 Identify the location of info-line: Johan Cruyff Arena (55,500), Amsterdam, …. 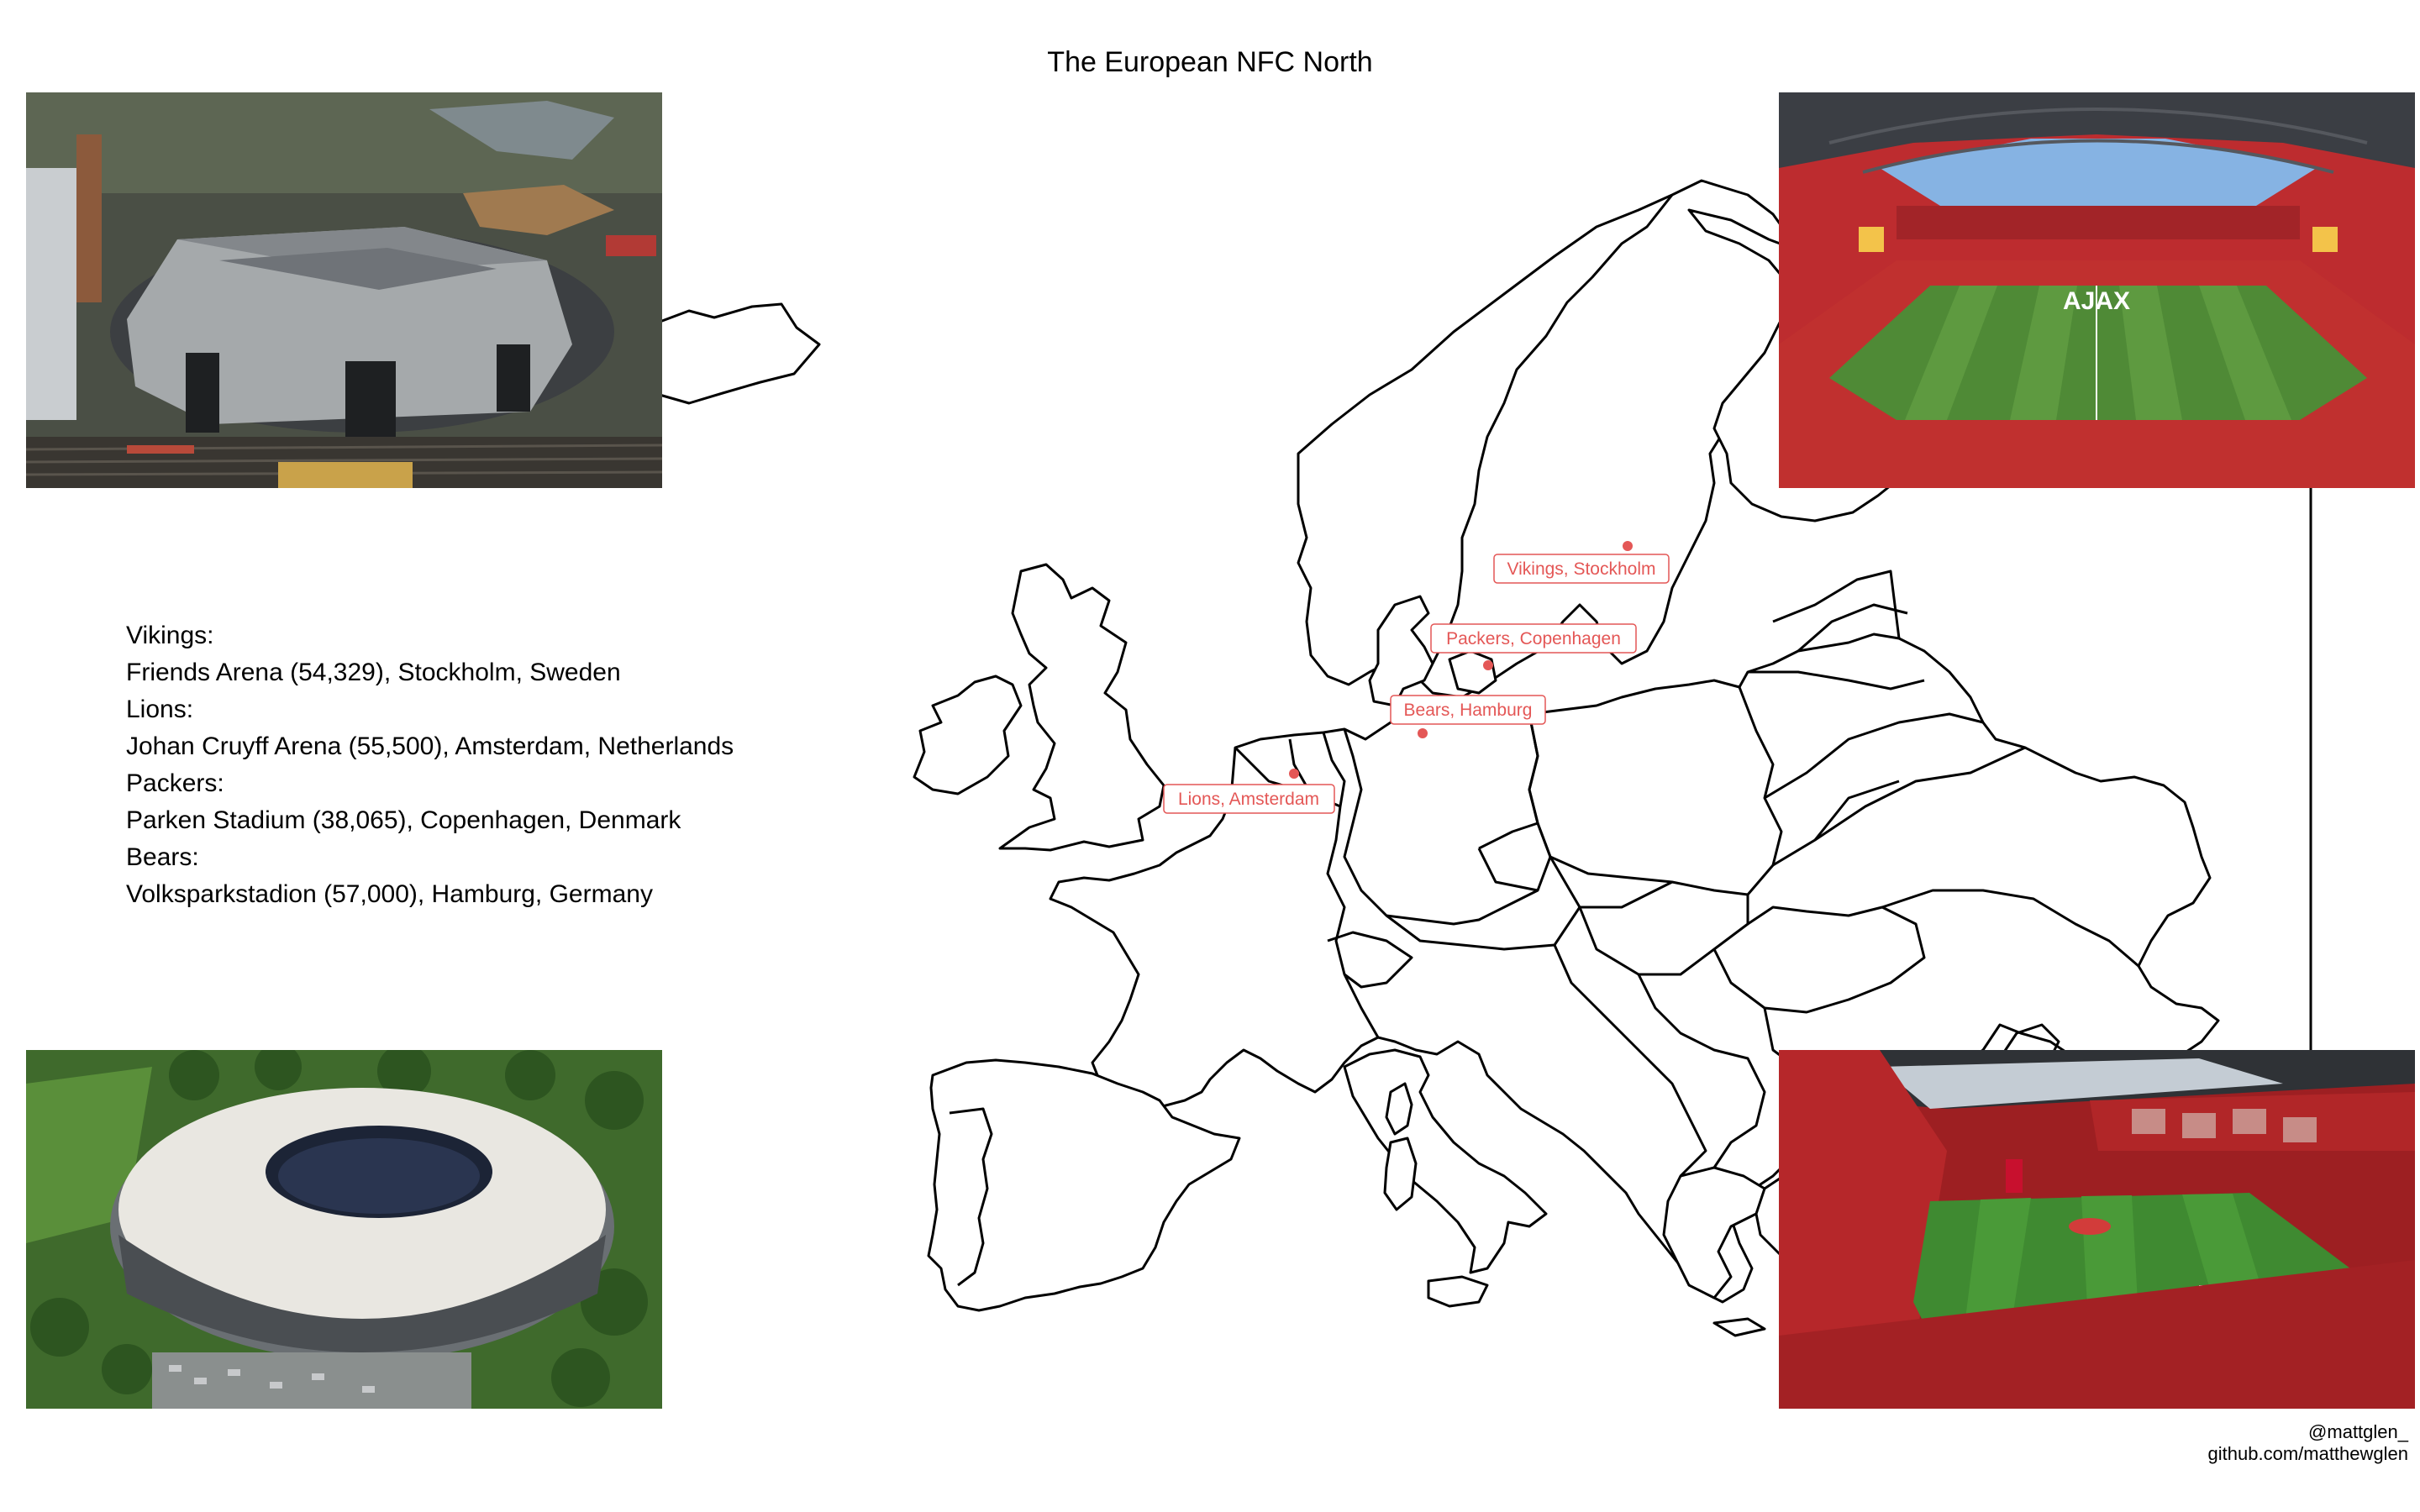
(430, 746).